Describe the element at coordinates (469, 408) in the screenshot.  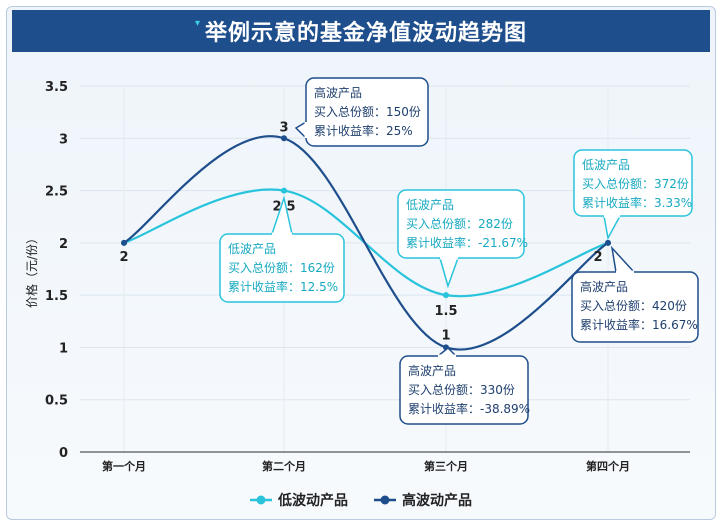
I see `callout-text: 累计收益率：-38.89%` at that location.